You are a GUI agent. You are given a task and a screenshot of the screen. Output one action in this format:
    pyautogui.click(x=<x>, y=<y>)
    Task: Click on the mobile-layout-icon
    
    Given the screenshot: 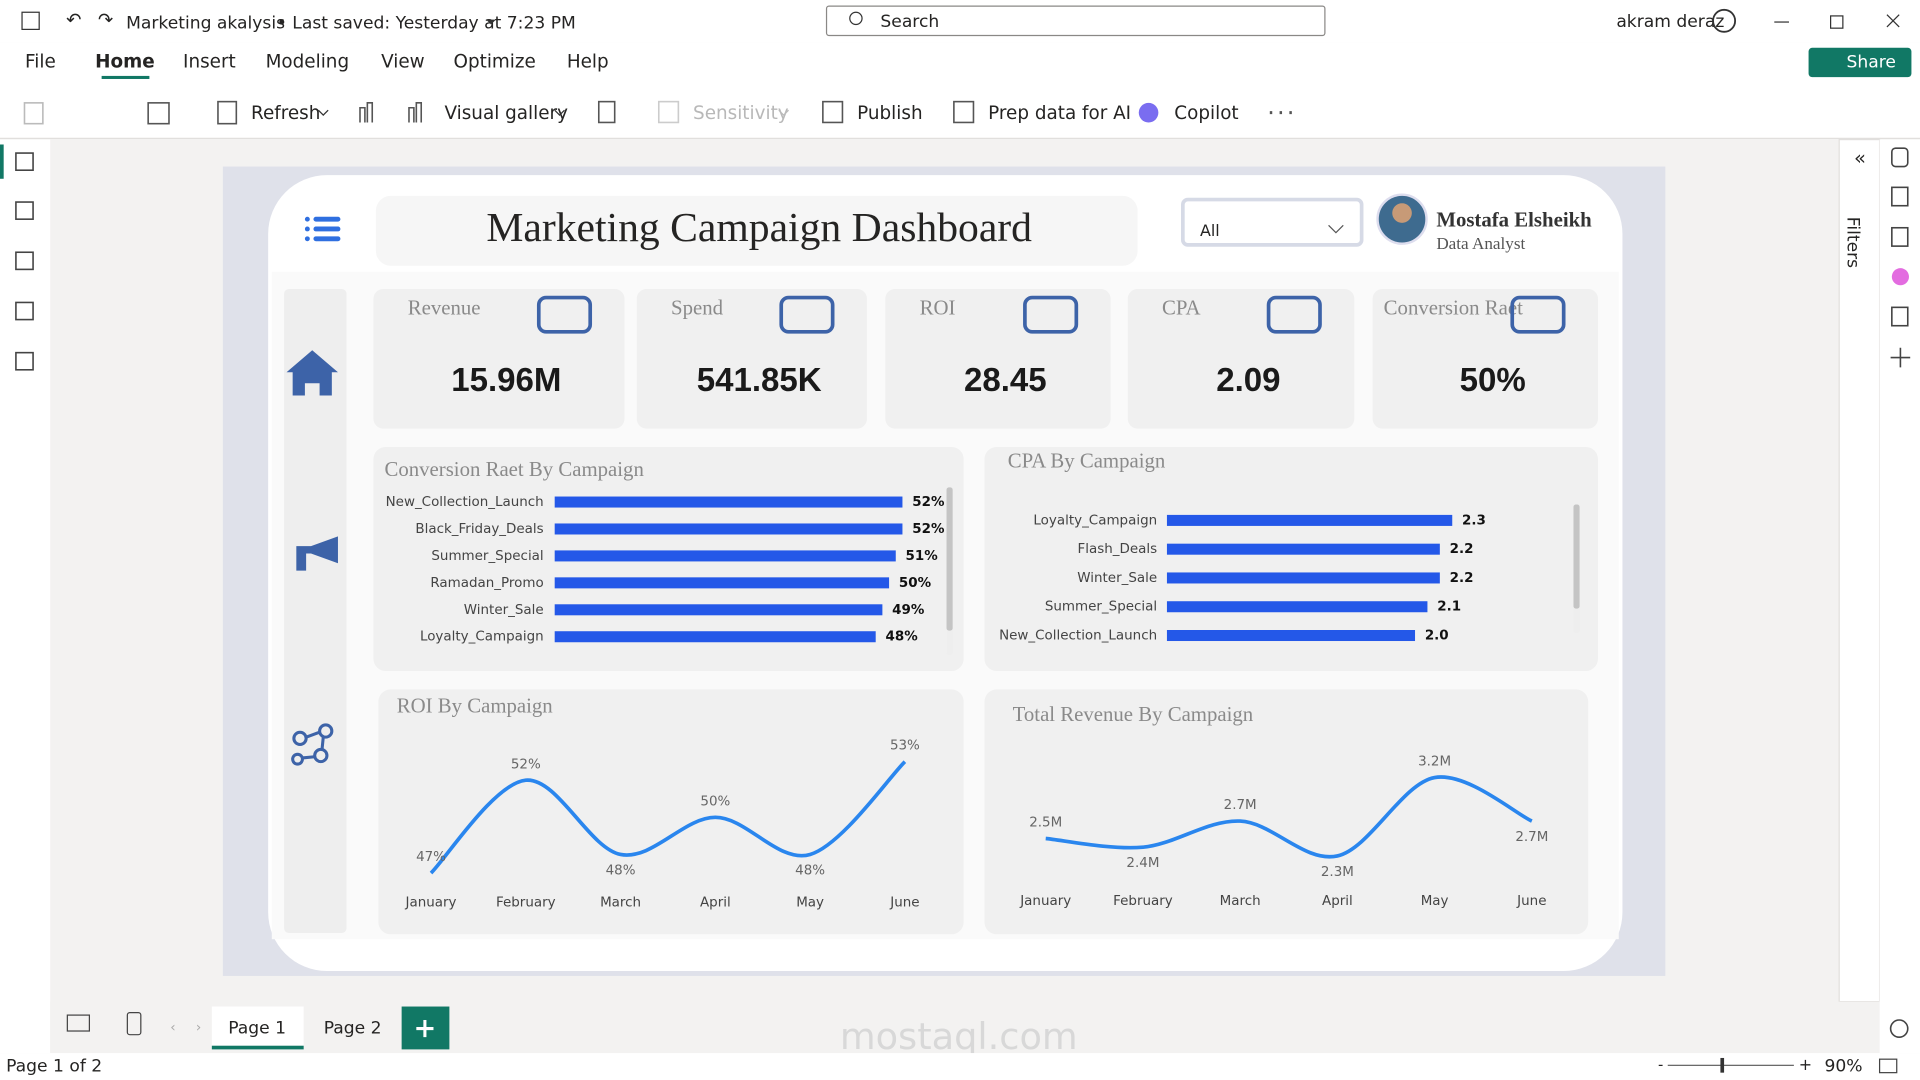 What is the action you would take?
    pyautogui.click(x=134, y=1024)
    